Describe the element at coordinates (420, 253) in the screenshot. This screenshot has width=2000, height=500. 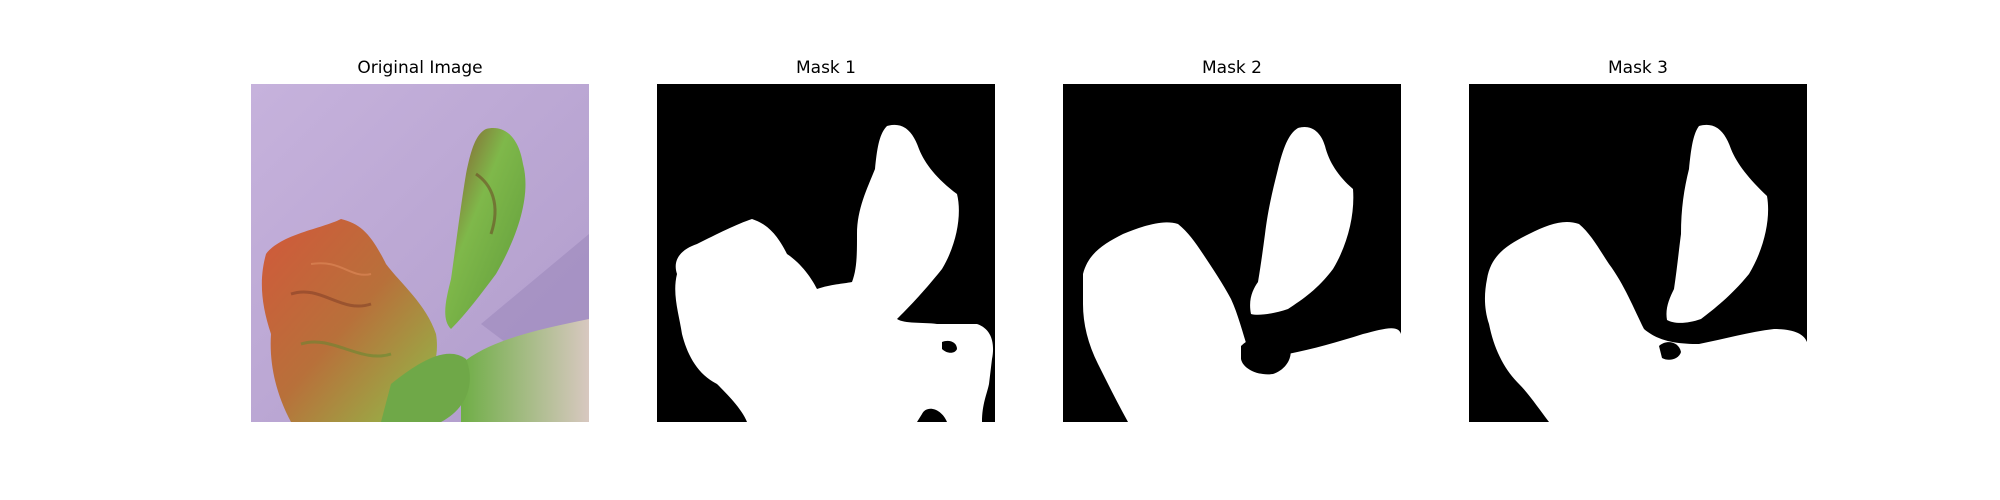
I see `original-image` at that location.